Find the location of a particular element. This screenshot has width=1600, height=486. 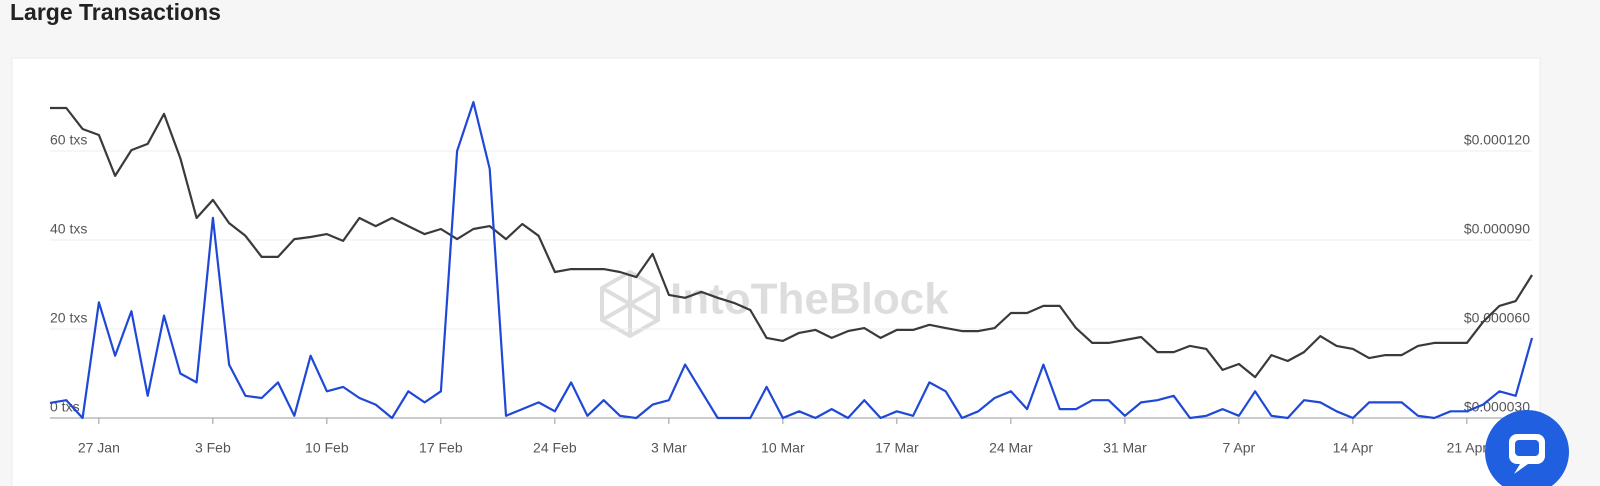

x-tick-label: 7 Apr is located at coordinates (1239, 448).